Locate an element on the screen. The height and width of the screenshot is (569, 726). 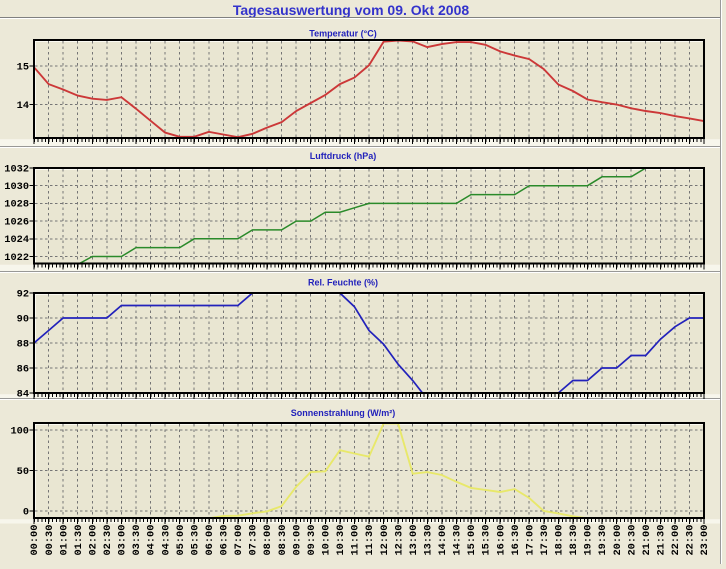
svg-text: 03:30 is located at coordinates (137, 540).